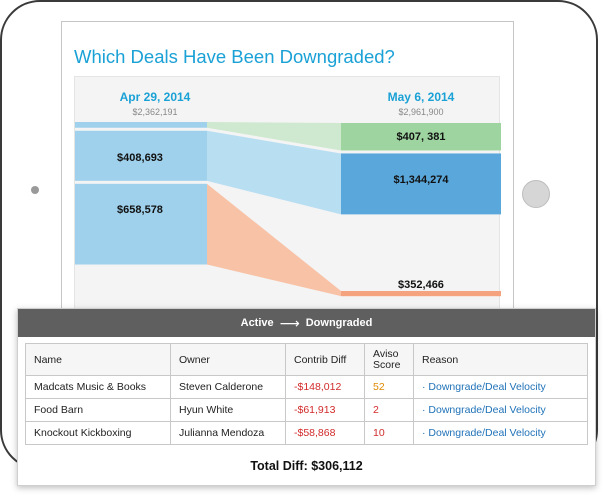 The width and height of the screenshot is (604, 497). I want to click on left-node-middle-label: $408,693, so click(140, 158).